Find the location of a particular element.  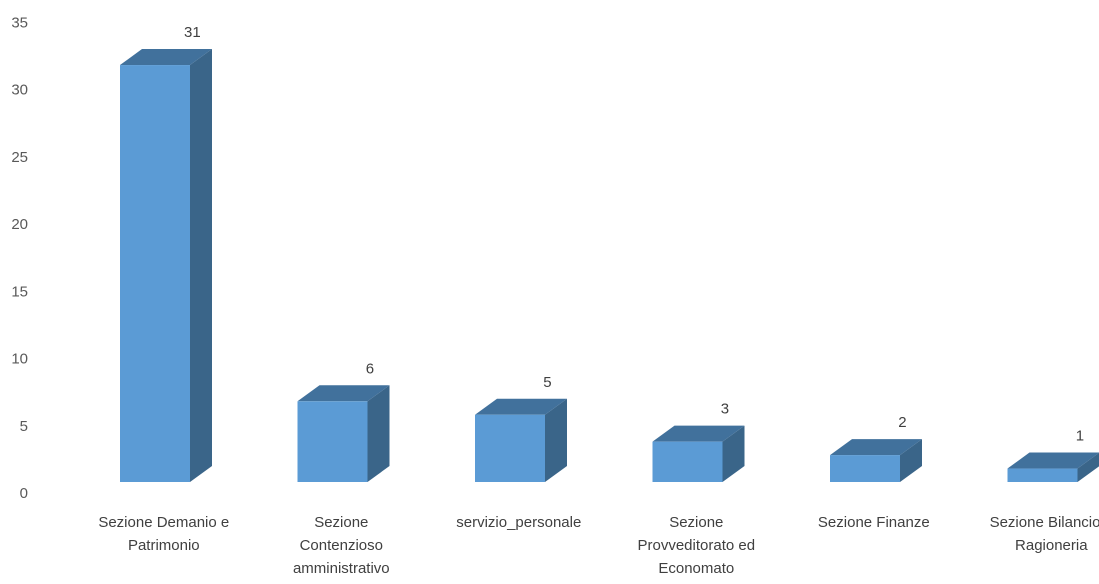

category-label-line: Contenzioso is located at coordinates (341, 545).